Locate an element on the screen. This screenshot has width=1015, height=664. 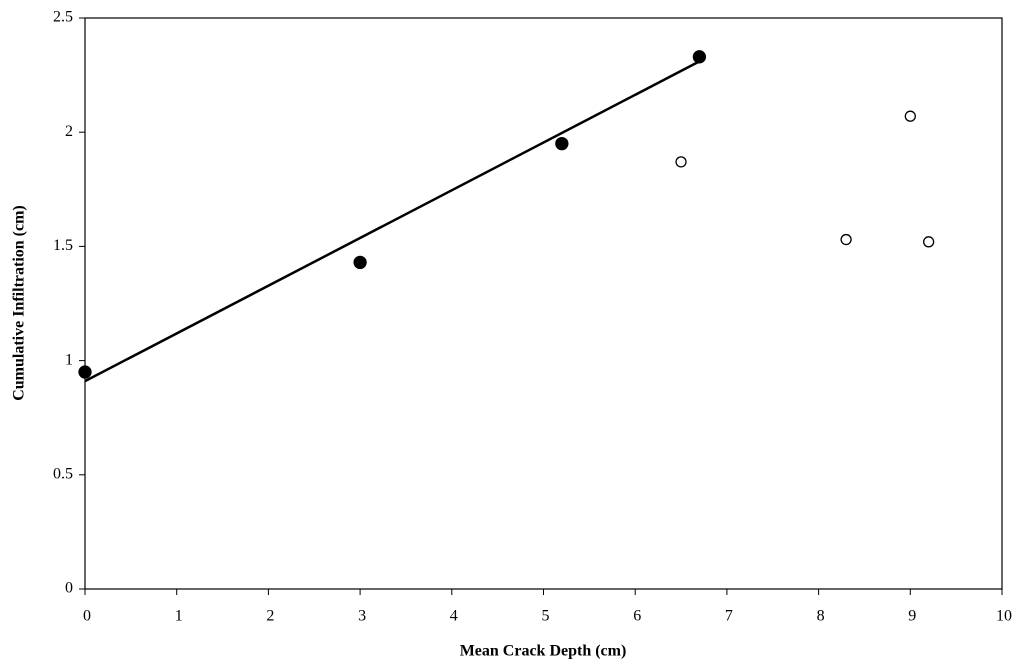
x-tick-label: 3 is located at coordinates (362, 616).